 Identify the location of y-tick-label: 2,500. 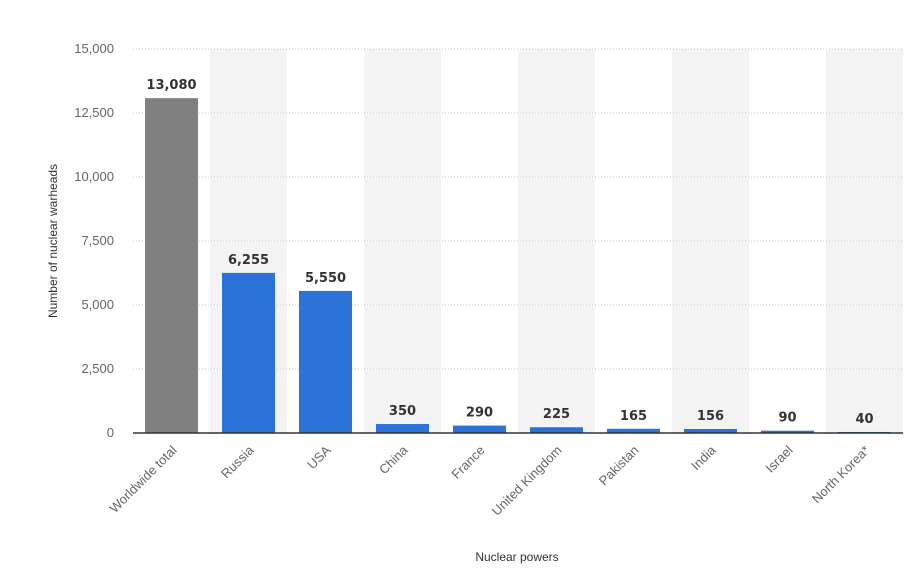
(97, 368).